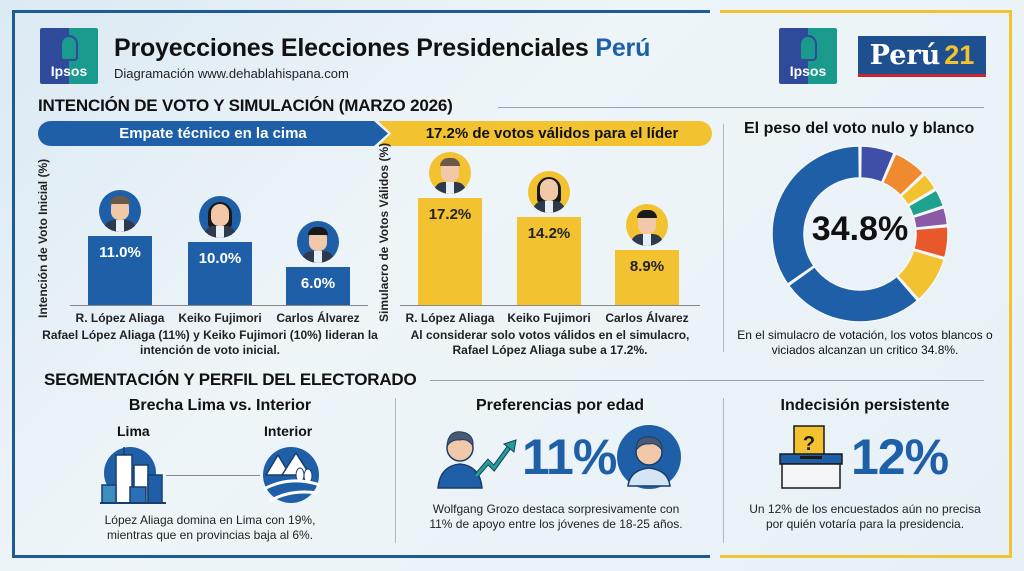  What do you see at coordinates (959, 54) in the screenshot?
I see `peru21-logo-number: 21` at bounding box center [959, 54].